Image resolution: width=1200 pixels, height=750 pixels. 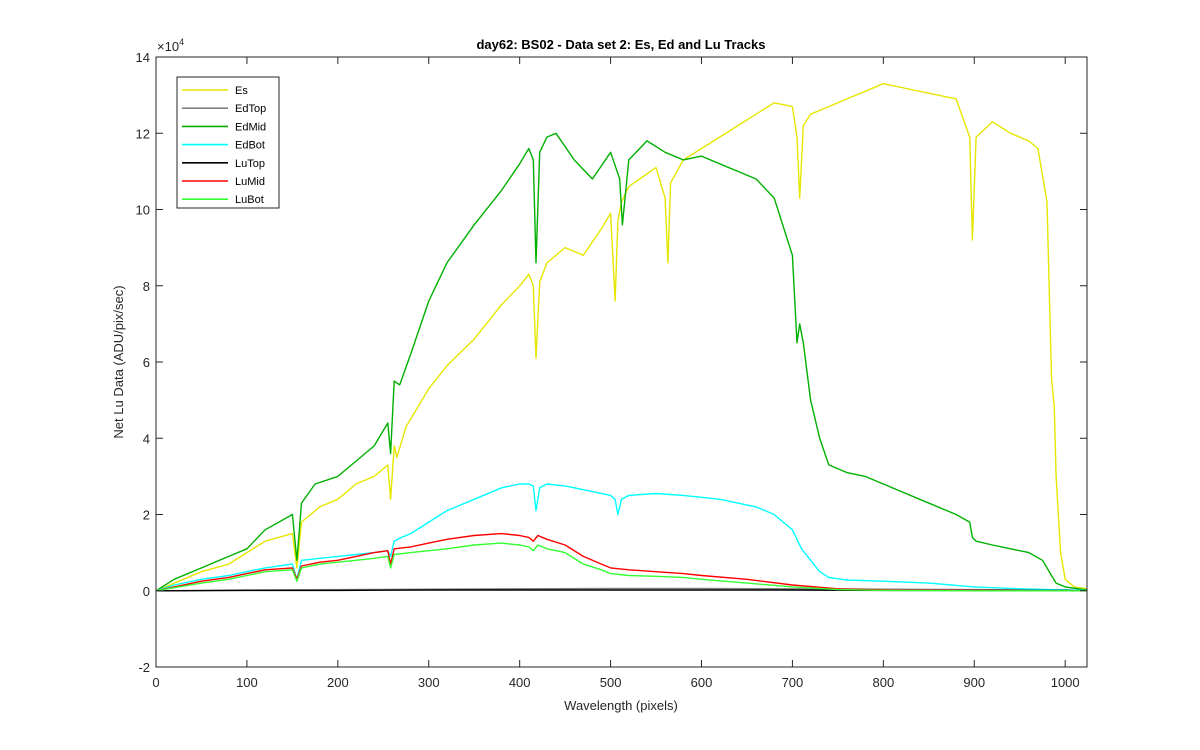 I want to click on series-line-edbot, so click(x=621, y=537).